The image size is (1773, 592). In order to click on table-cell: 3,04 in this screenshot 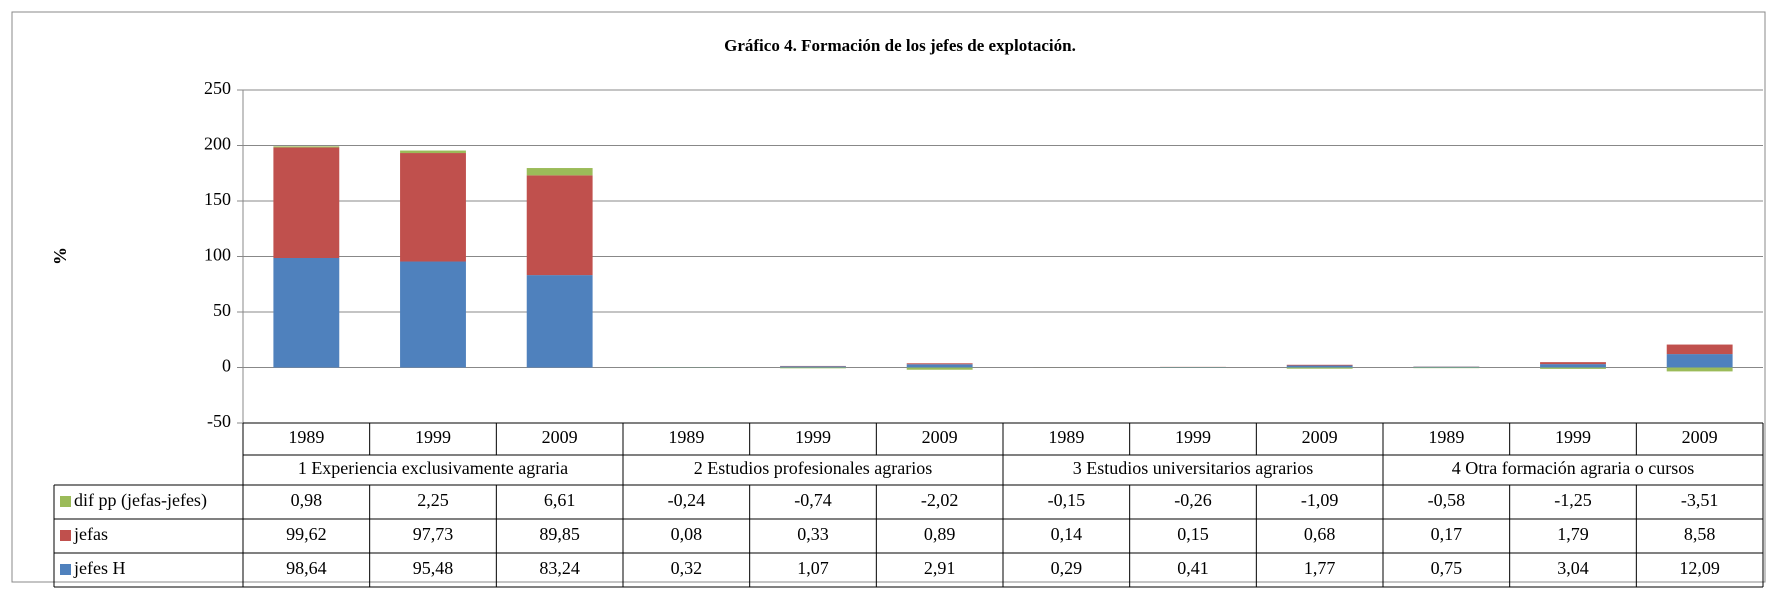, I will do `click(1573, 568)`.